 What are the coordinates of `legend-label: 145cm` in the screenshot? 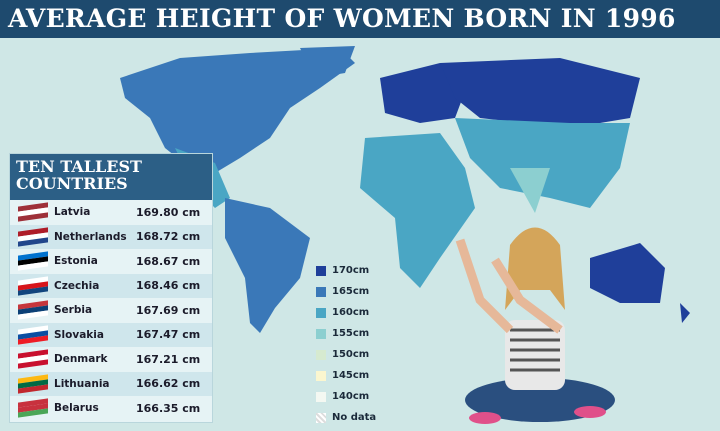 It's located at (351, 375).